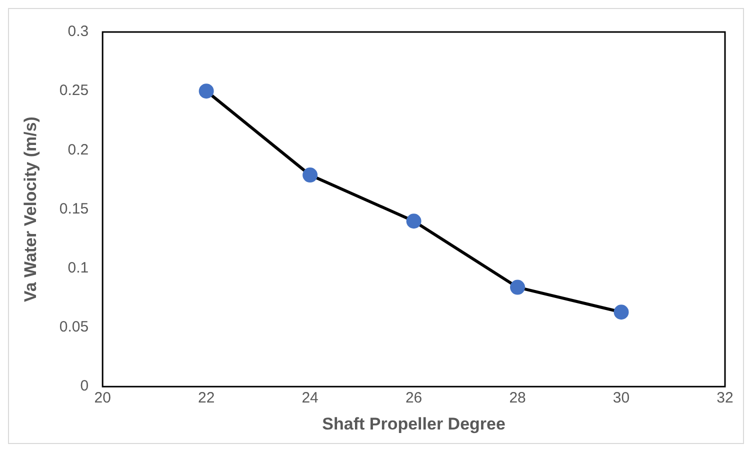  Describe the element at coordinates (78, 149) in the screenshot. I see `y-tick-label: 0.2` at that location.